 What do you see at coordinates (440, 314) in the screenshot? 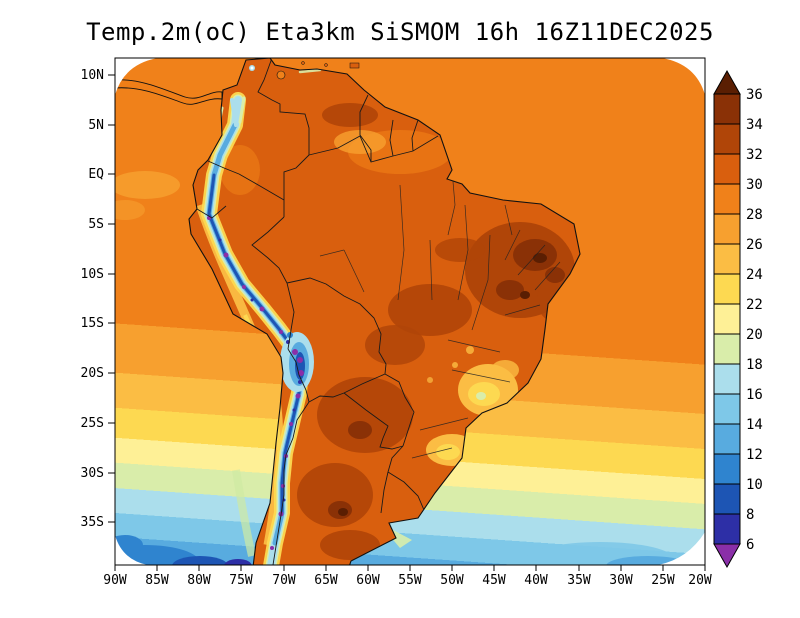
I see `state-borders` at bounding box center [440, 314].